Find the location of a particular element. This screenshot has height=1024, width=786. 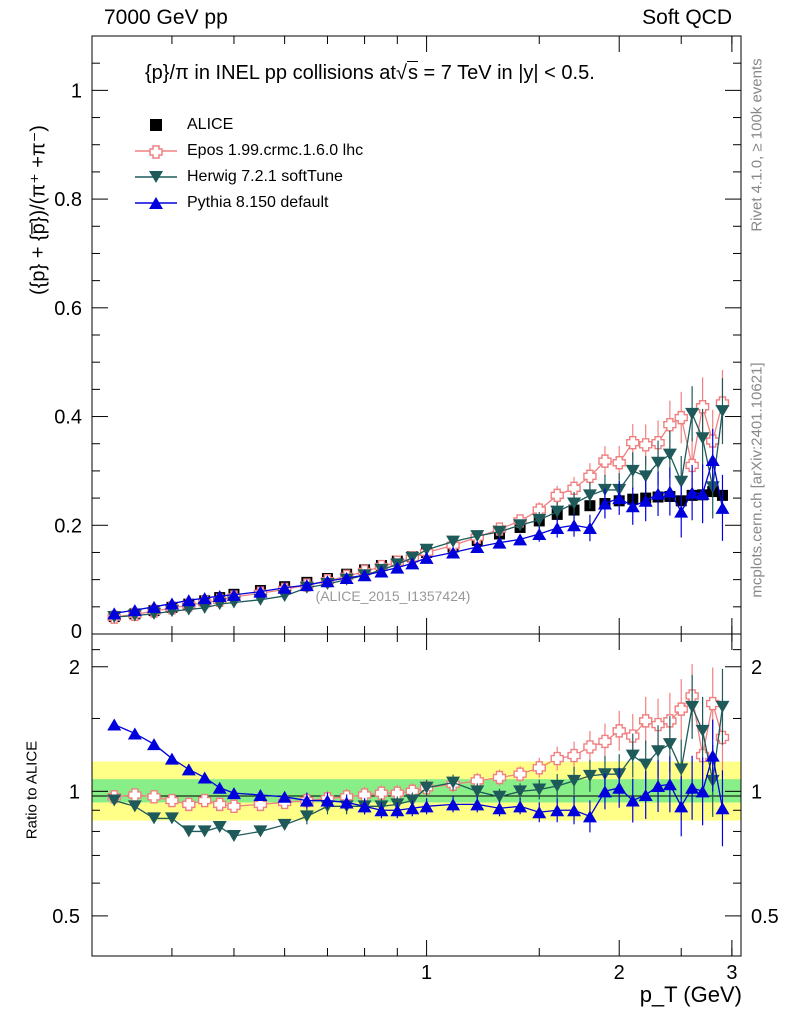

legend-item-alice: ALICE is located at coordinates (249, 125).